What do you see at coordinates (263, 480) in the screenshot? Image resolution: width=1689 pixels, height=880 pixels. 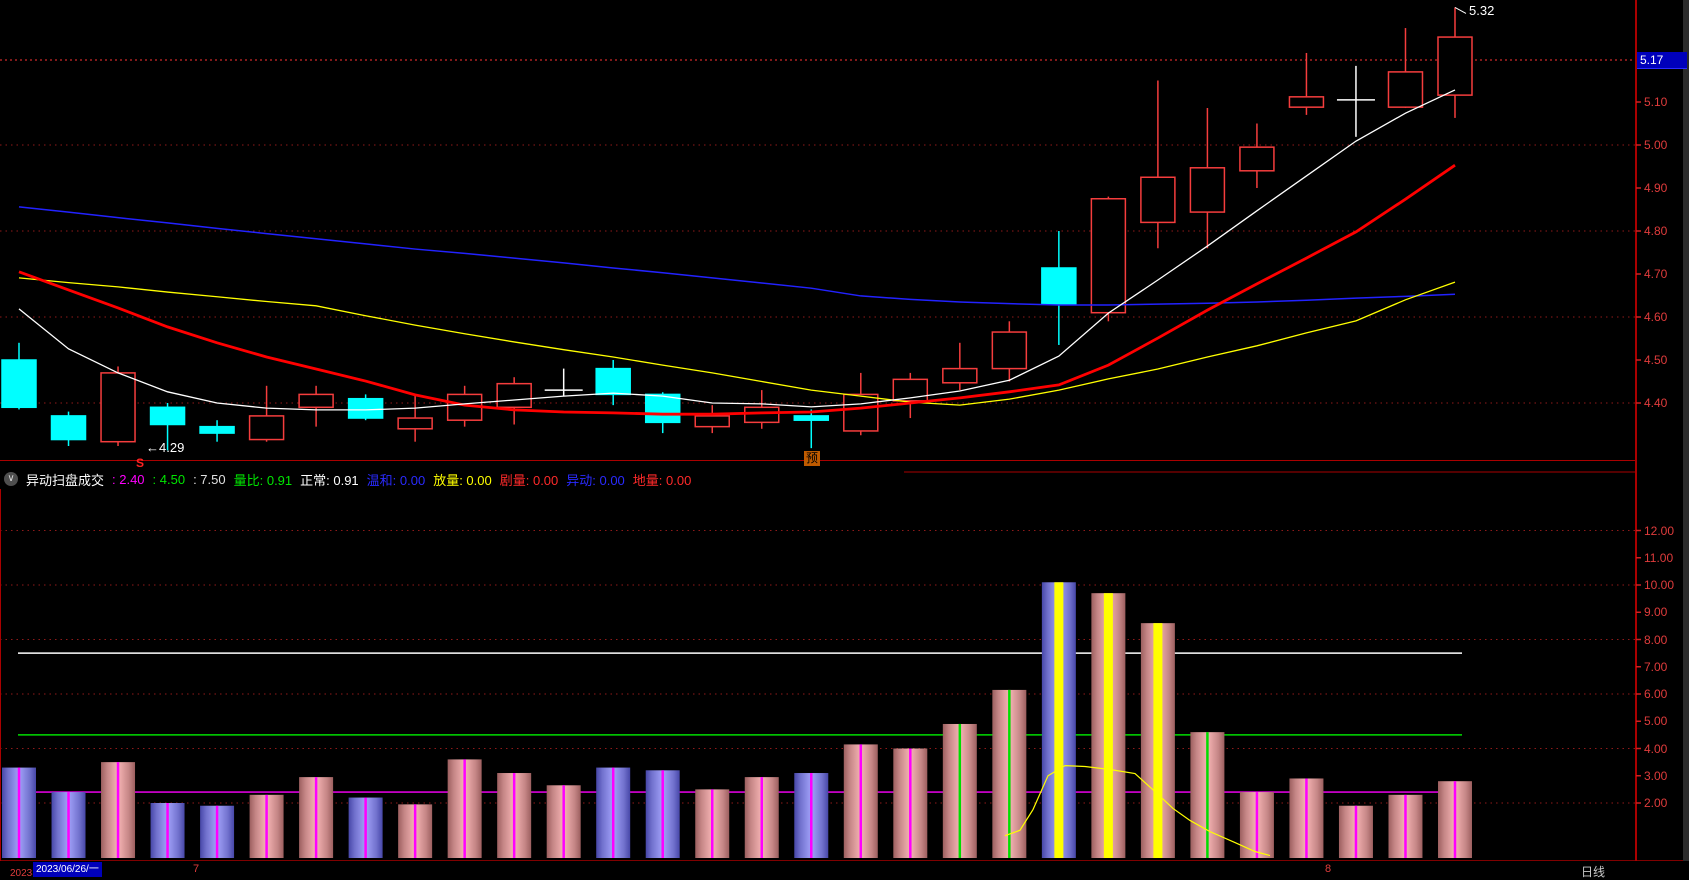 I see `indicator-value-segment: 量比: 0.91` at bounding box center [263, 480].